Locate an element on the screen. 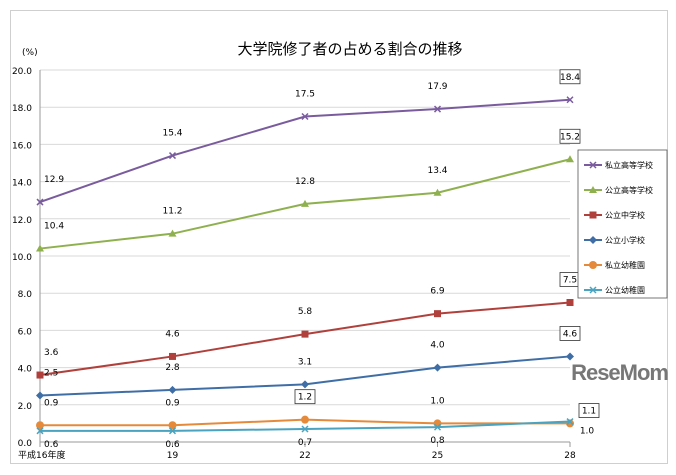  x-tick-label: 22 is located at coordinates (304, 456).